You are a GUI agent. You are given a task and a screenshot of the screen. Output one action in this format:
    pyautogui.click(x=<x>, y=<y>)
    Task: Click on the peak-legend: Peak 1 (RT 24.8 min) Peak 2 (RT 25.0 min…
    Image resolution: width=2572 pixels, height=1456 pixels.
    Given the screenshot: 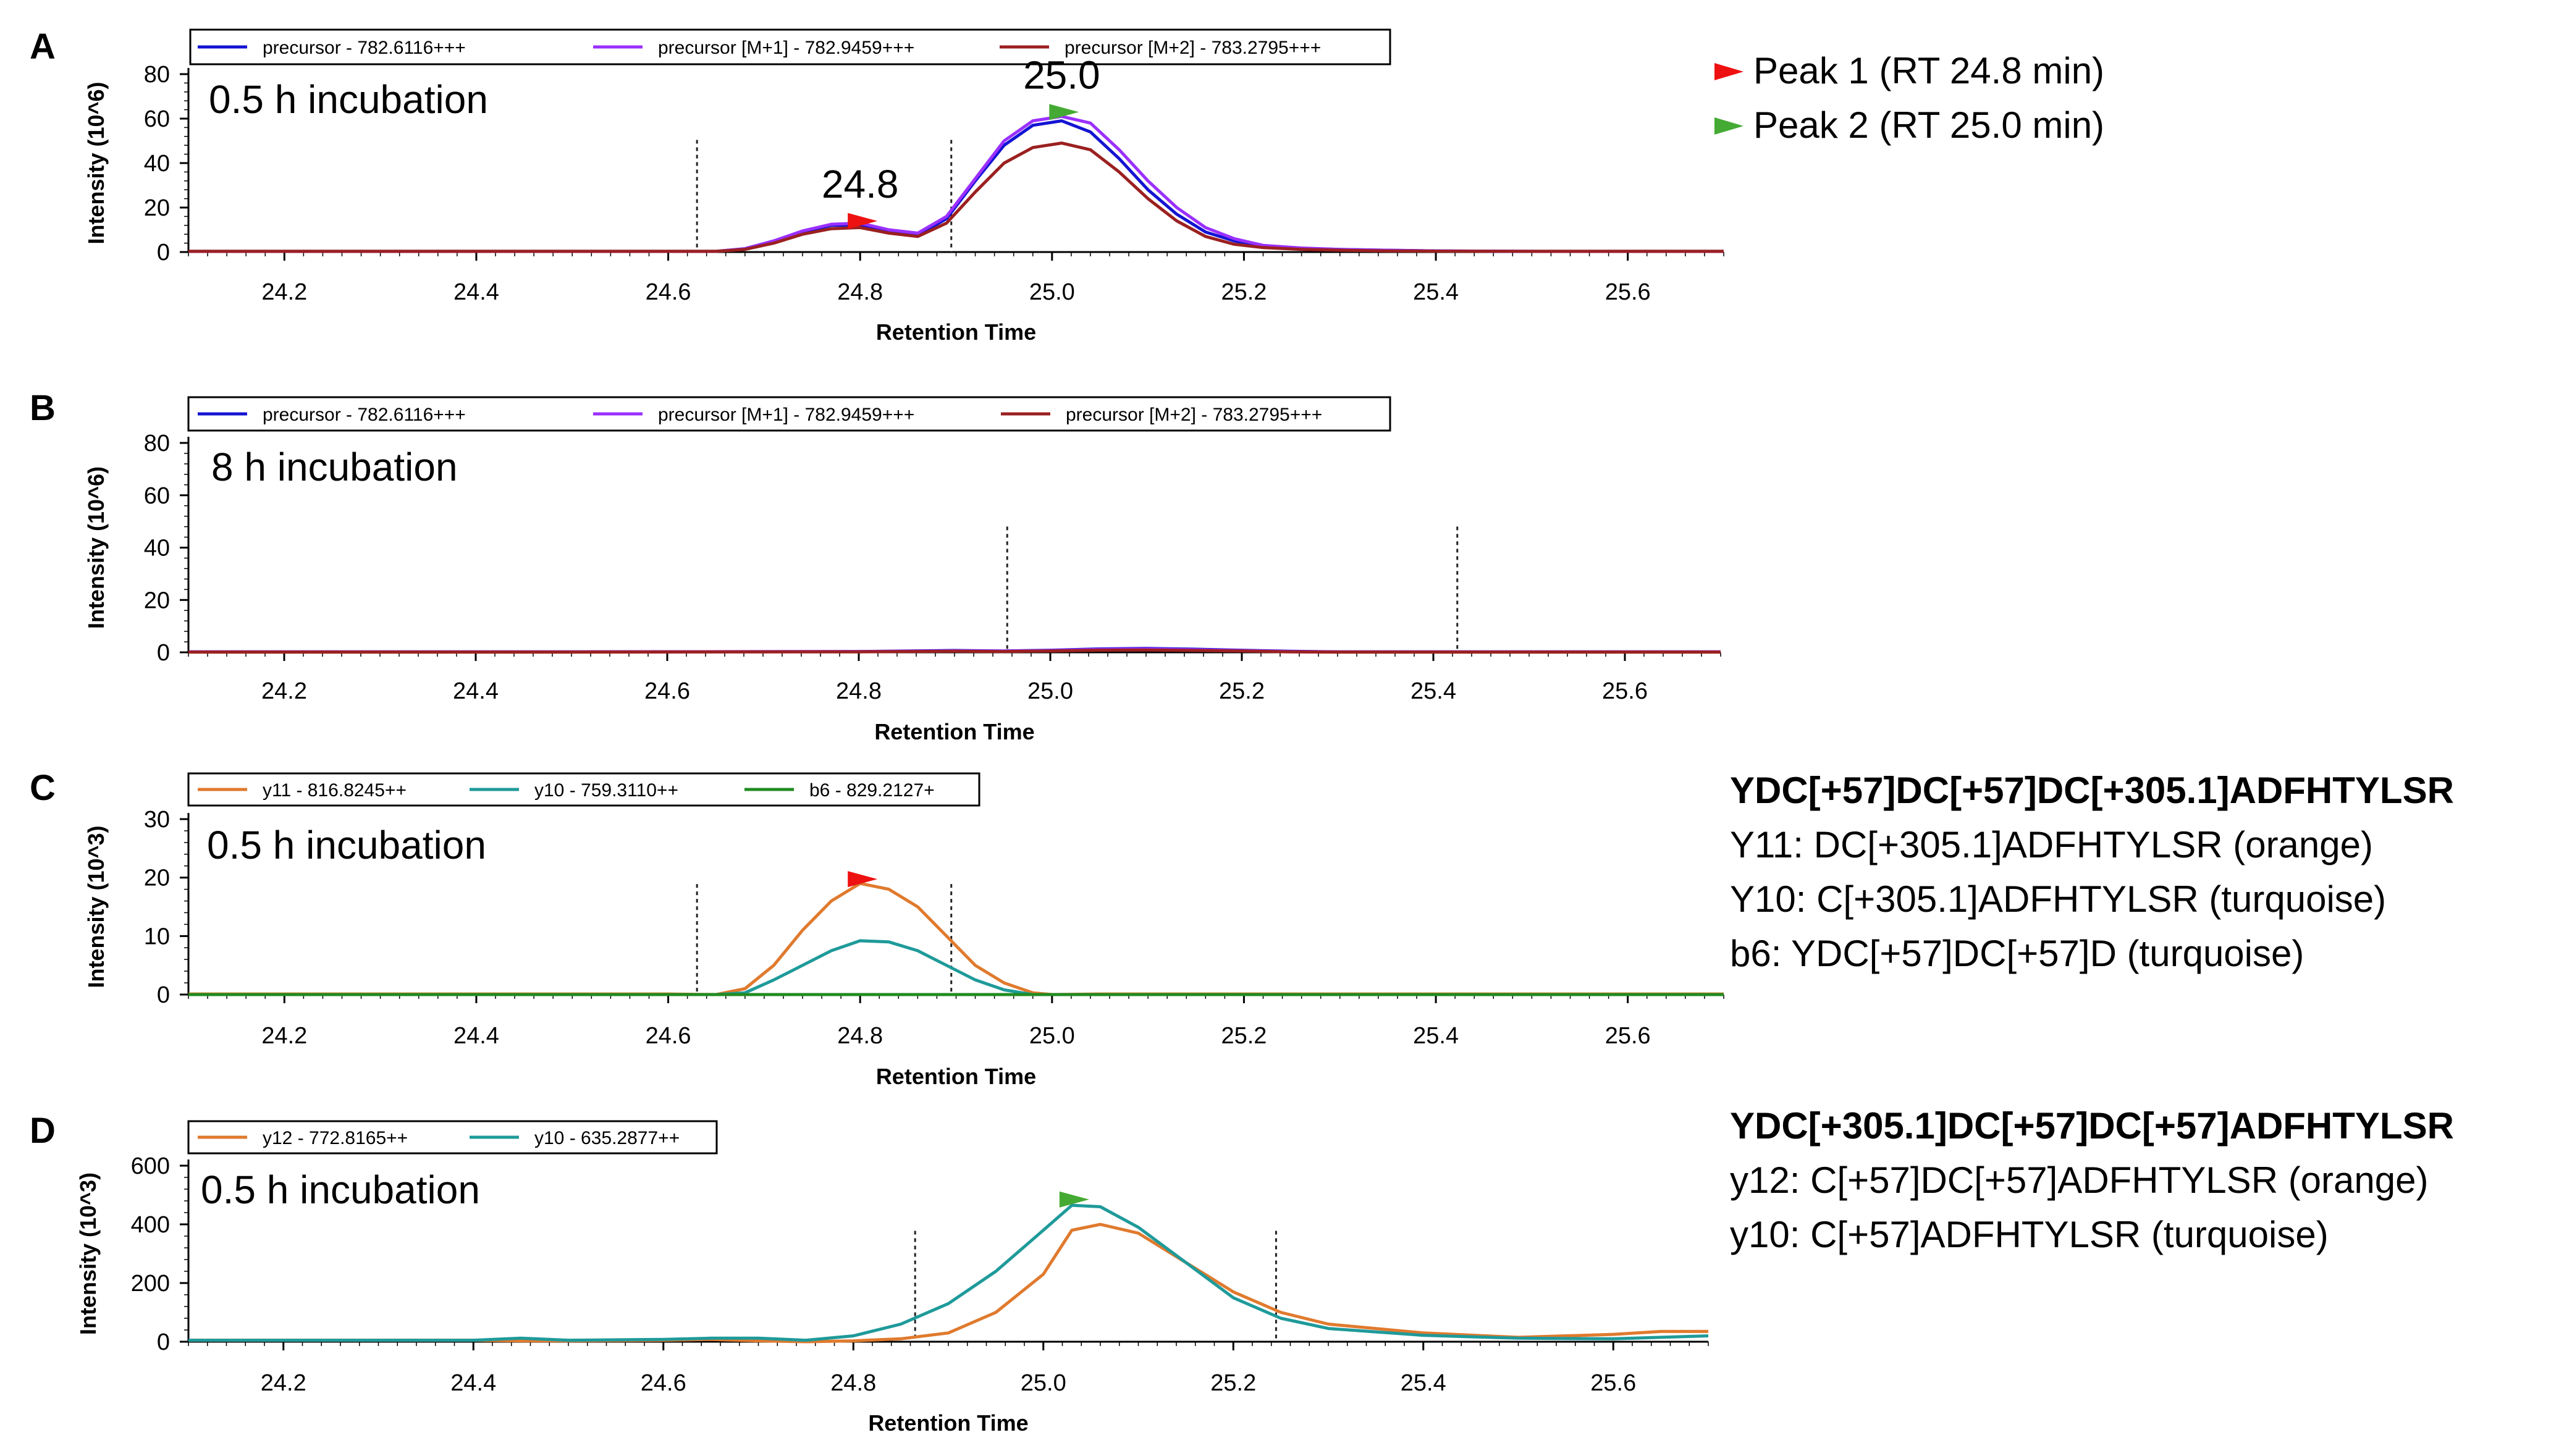 What is the action you would take?
    pyautogui.click(x=1909, y=98)
    